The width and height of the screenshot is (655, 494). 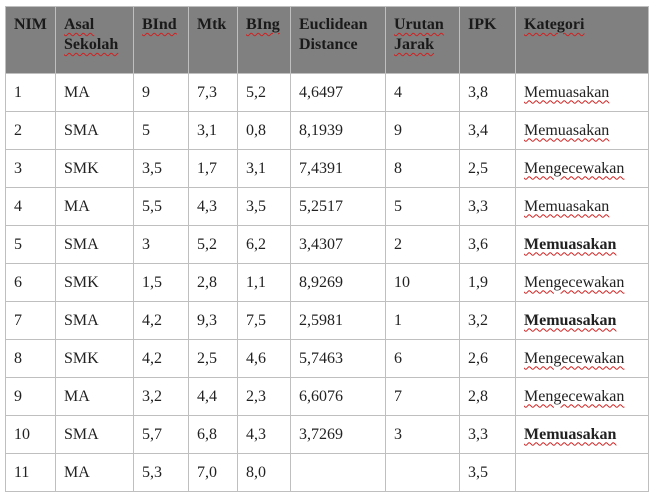 I want to click on table-cell: 6,8, so click(x=213, y=434).